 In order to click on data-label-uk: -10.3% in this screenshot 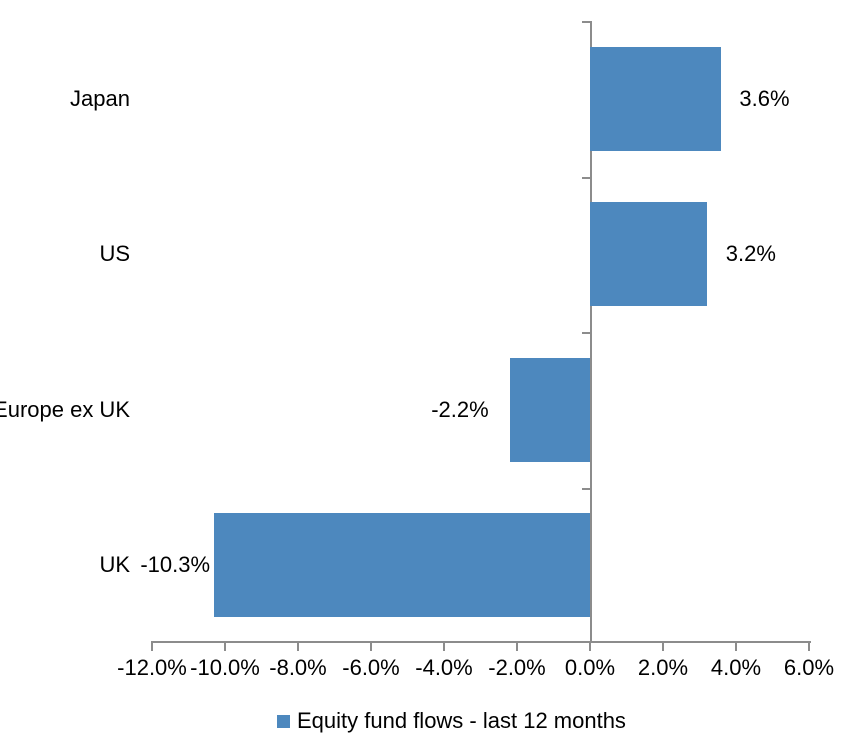, I will do `click(175, 565)`.